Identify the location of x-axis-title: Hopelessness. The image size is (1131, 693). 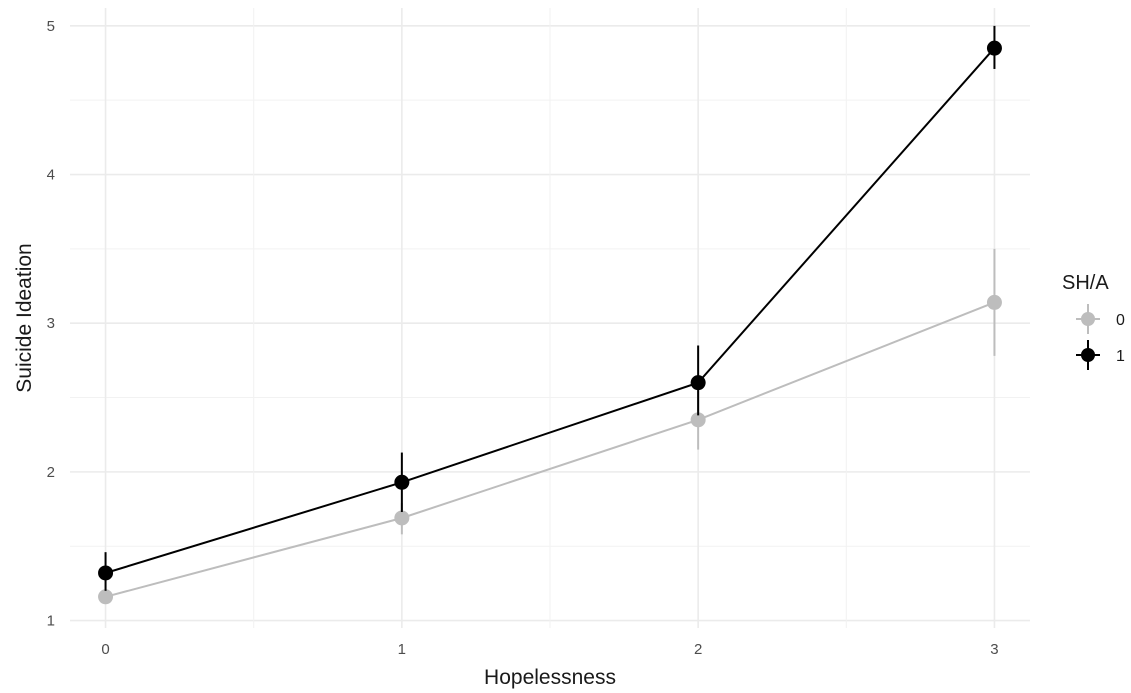
(550, 677).